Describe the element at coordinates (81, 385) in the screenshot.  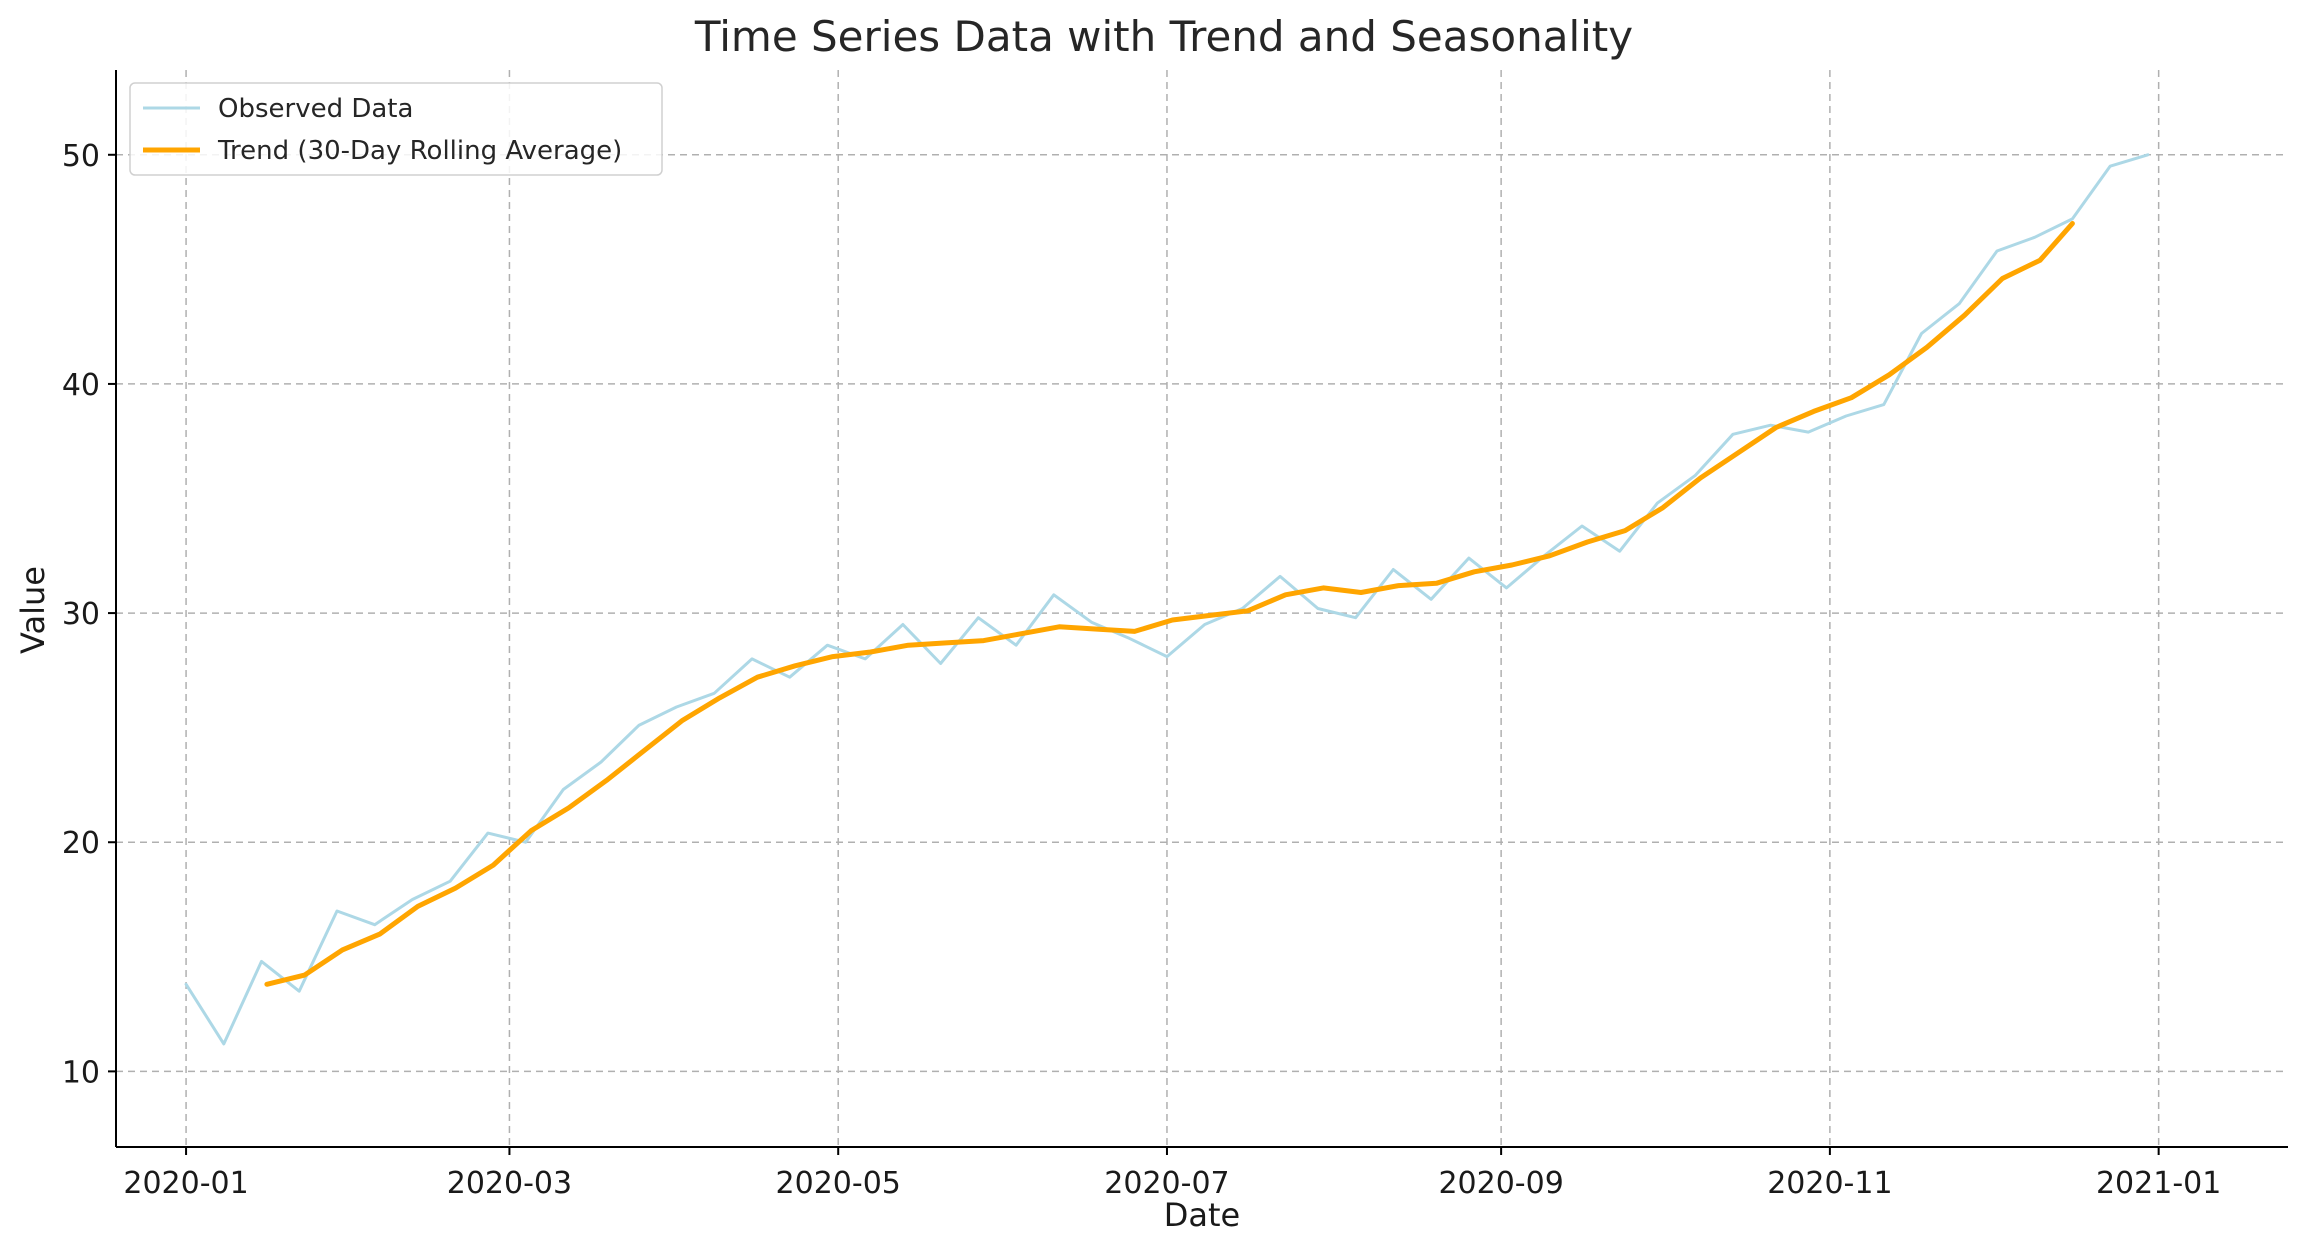
I see `y-tick-label: 40` at that location.